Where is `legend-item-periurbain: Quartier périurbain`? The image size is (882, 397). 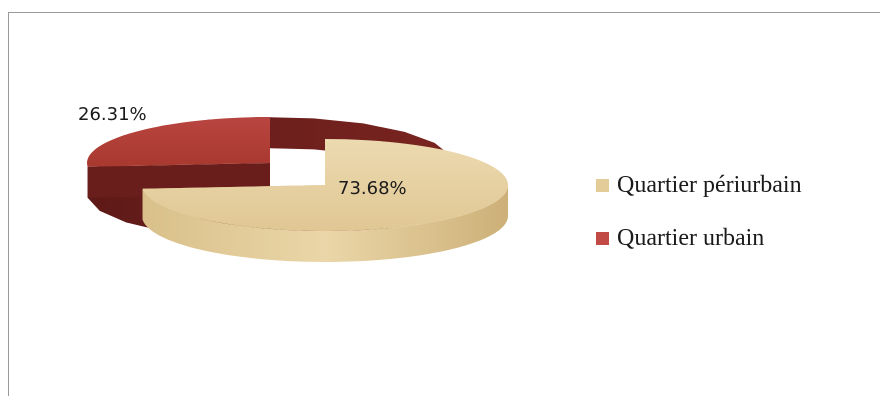
legend-item-periurbain: Quartier périurbain is located at coordinates (699, 185).